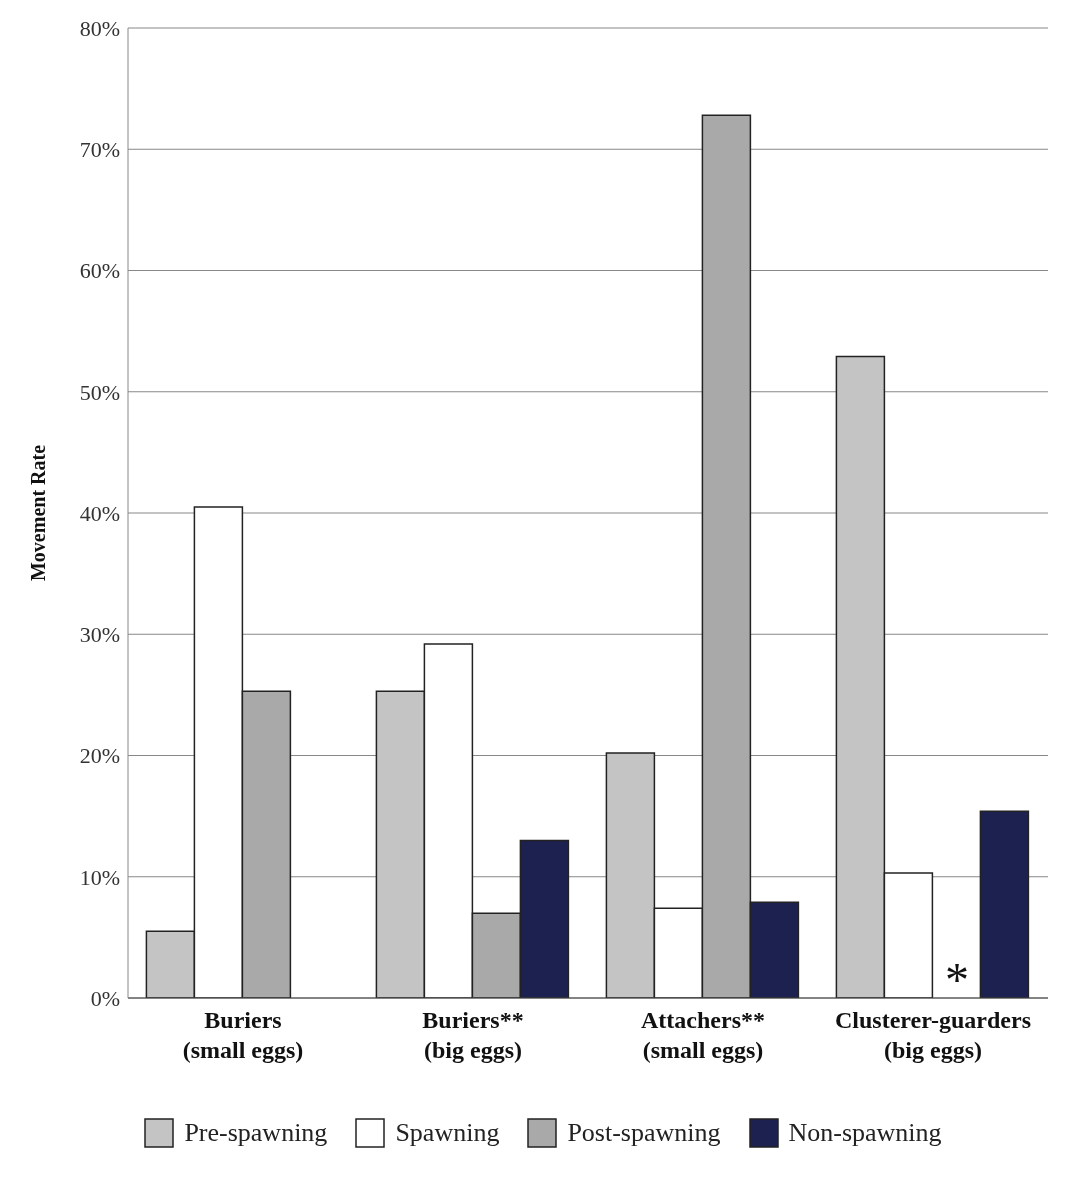 Image resolution: width=1080 pixels, height=1183 pixels. Describe the element at coordinates (933, 1035) in the screenshot. I see `x-tick-label: Clusterer-guarders (big eggs)` at that location.